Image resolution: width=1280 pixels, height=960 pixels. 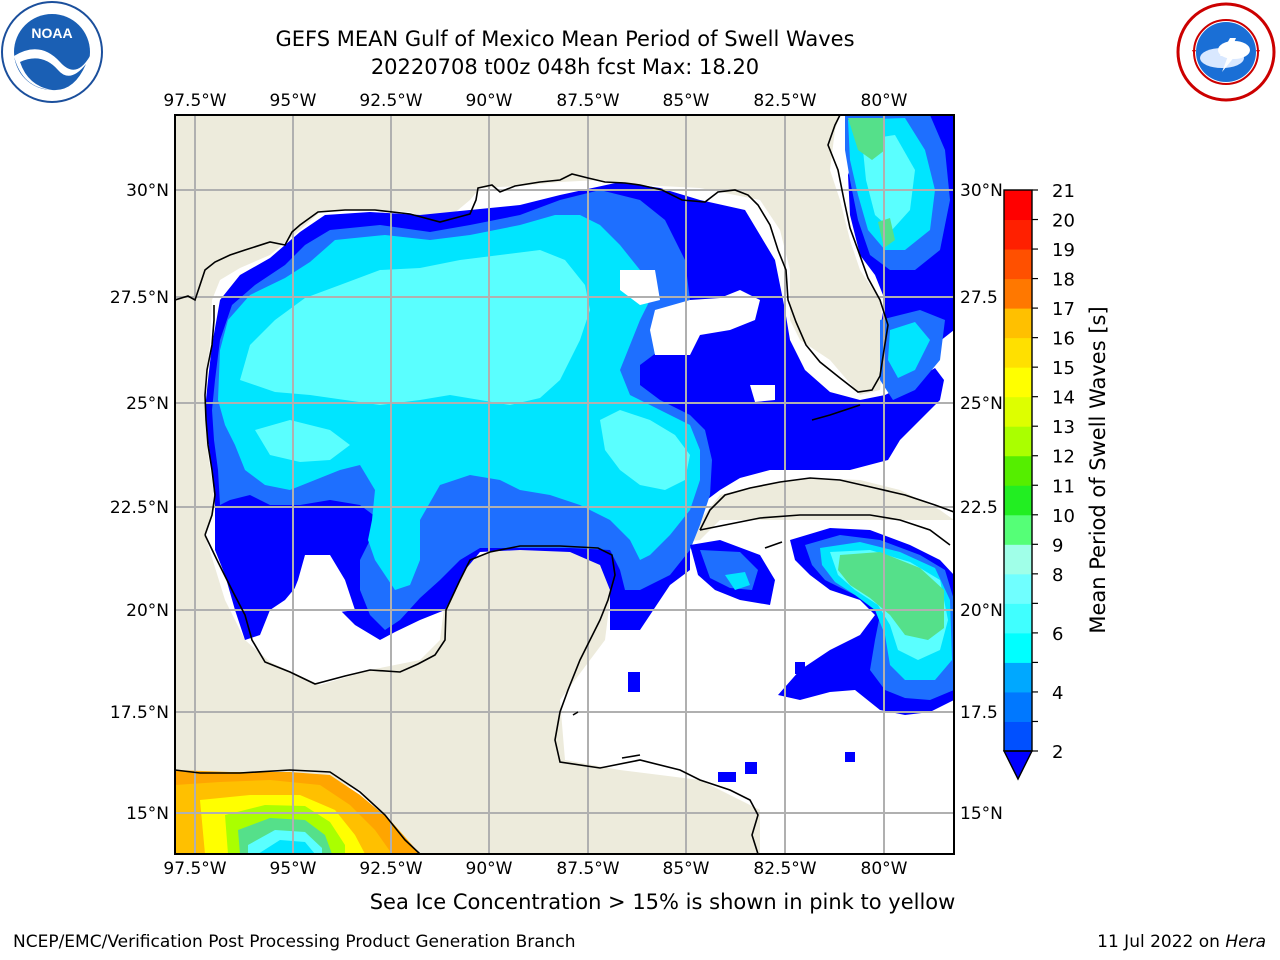 I want to click on colorbar-frame, so click(x=1018, y=470).